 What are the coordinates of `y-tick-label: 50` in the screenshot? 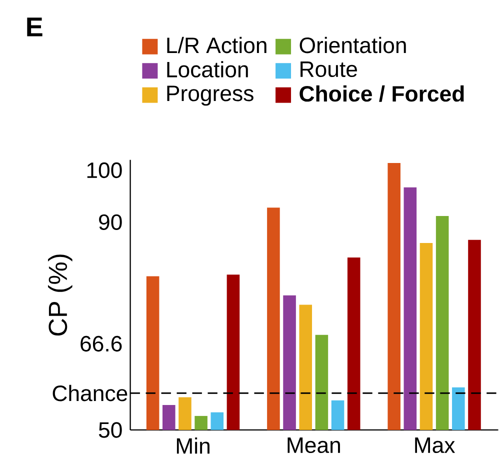 It's located at (110, 430).